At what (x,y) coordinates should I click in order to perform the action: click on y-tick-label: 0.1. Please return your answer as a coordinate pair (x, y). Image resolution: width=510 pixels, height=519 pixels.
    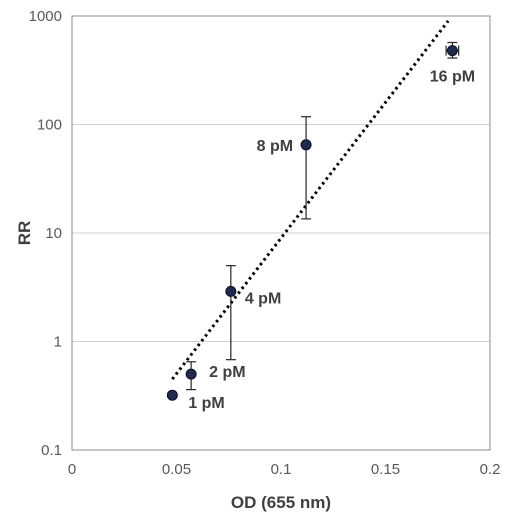
    Looking at the image, I should click on (51, 450).